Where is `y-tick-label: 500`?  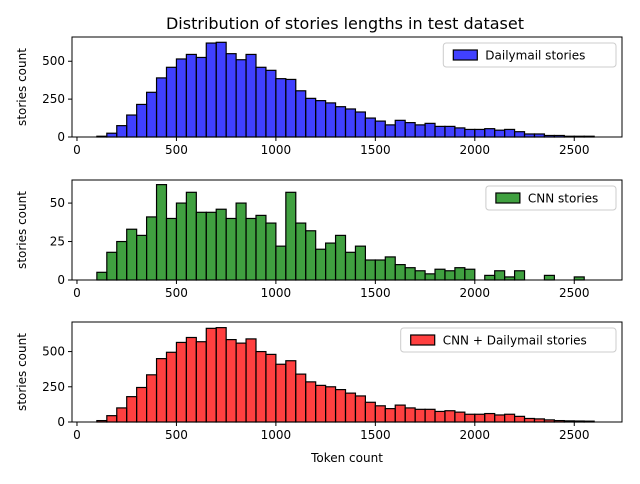
y-tick-label: 500 is located at coordinates (53, 352).